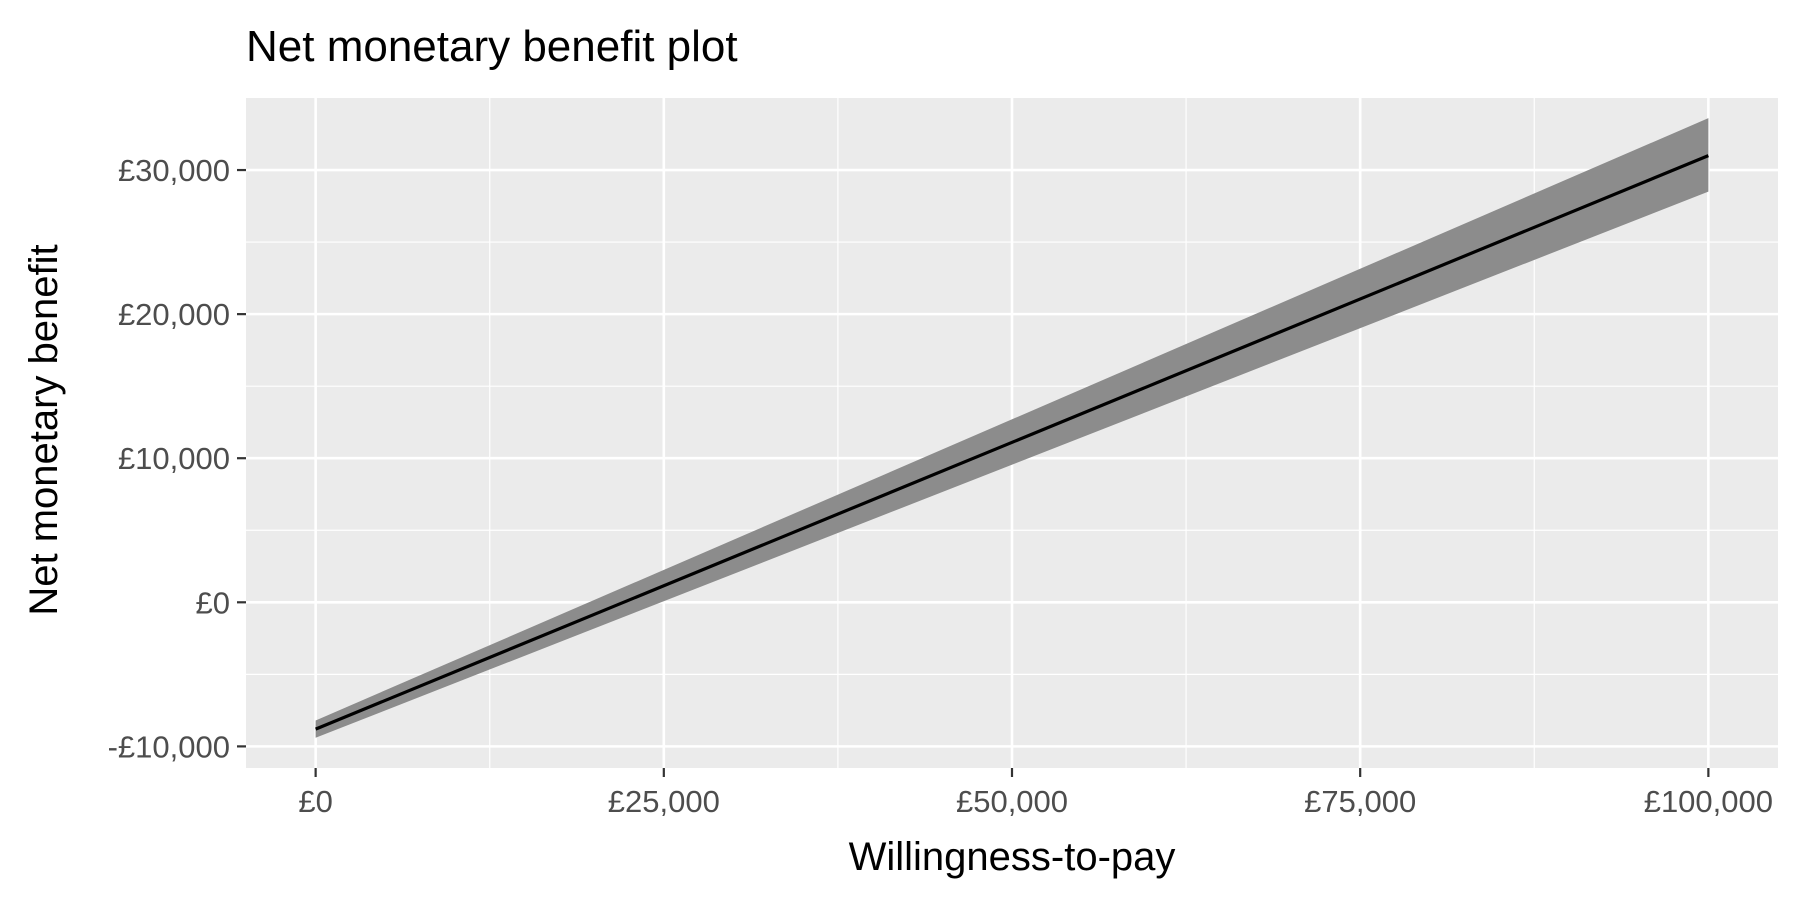 The height and width of the screenshot is (900, 1800). Describe the element at coordinates (315, 801) in the screenshot. I see `x-tick-label: £0` at that location.